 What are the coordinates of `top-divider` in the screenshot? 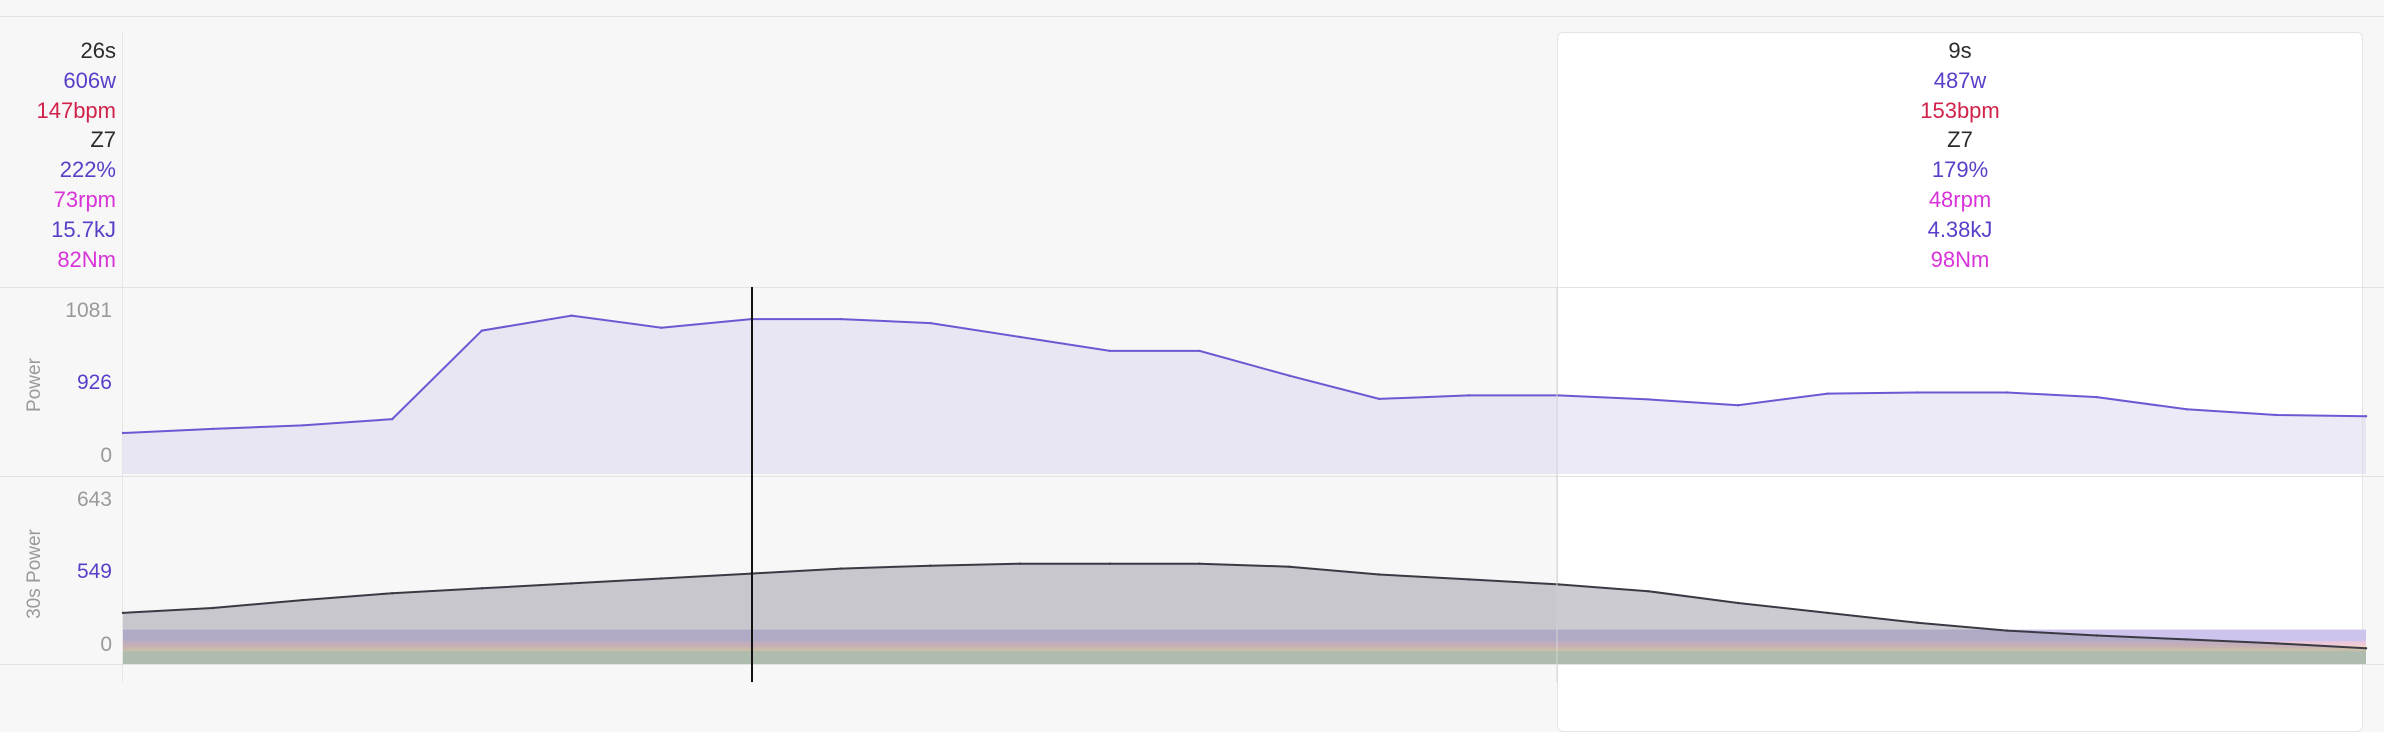 It's located at (1192, 8).